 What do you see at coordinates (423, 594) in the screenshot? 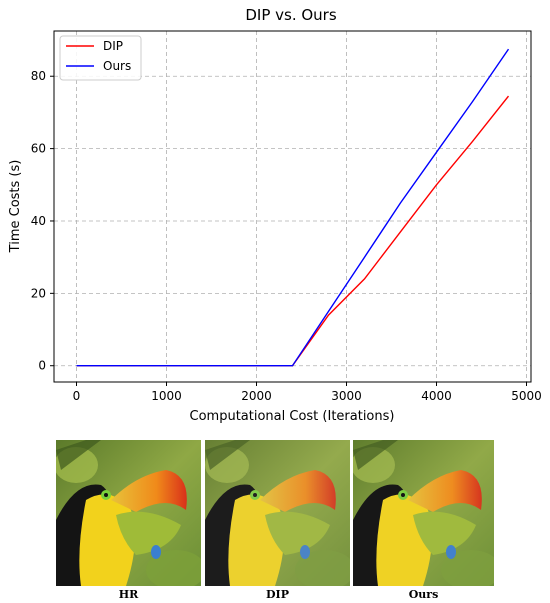
I see `ours-label: Ours` at bounding box center [423, 594].